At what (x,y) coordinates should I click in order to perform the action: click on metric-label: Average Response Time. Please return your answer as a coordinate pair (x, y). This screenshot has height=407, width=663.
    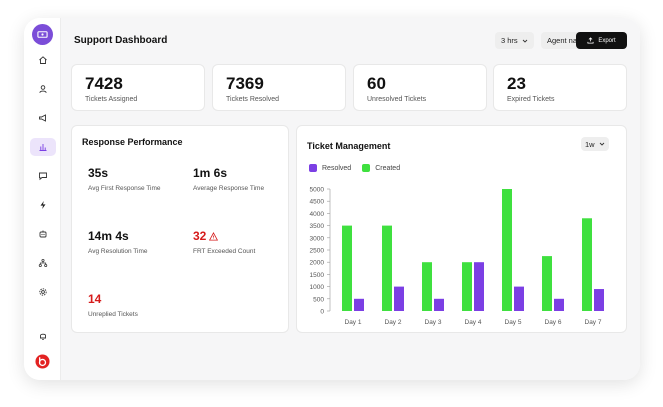
    Looking at the image, I should click on (229, 188).